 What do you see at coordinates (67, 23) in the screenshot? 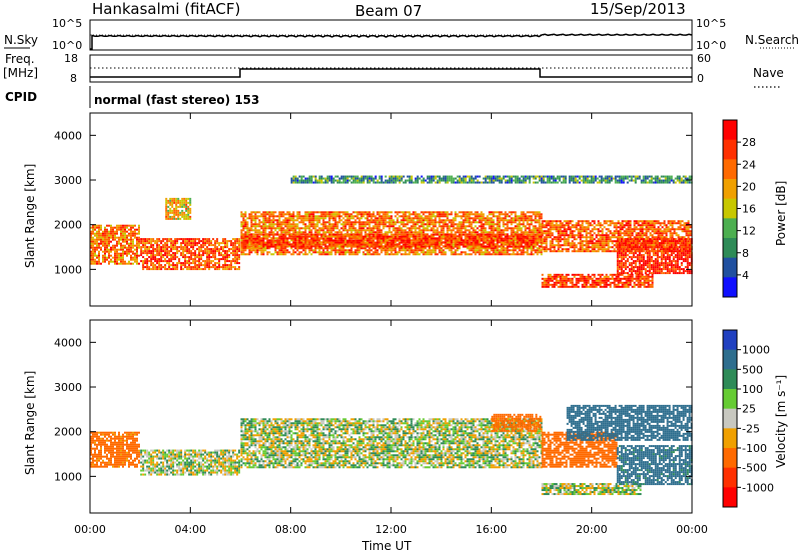
I see `noise-tick-top-left: 10^5` at bounding box center [67, 23].